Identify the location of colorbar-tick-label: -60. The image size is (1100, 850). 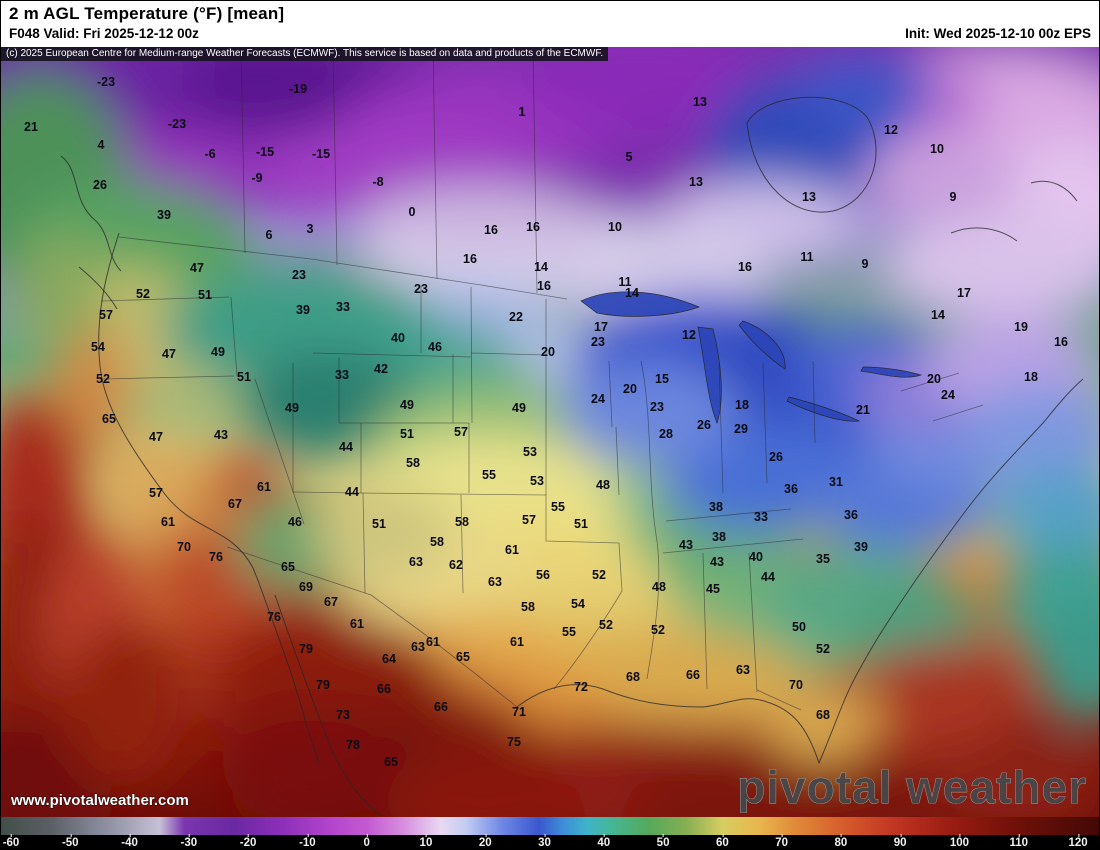
(11, 841).